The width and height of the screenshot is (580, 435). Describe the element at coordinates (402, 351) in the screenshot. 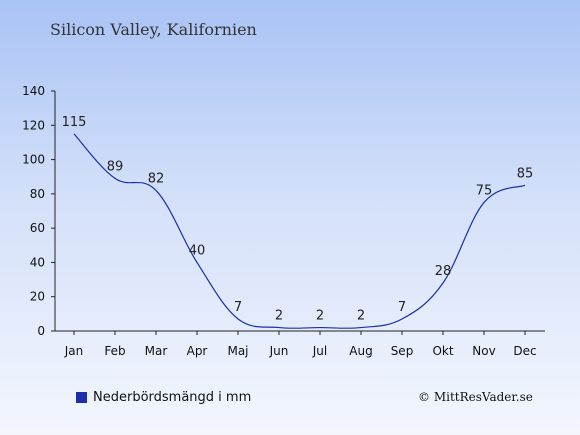

I see `x-tick-label: Sep` at that location.